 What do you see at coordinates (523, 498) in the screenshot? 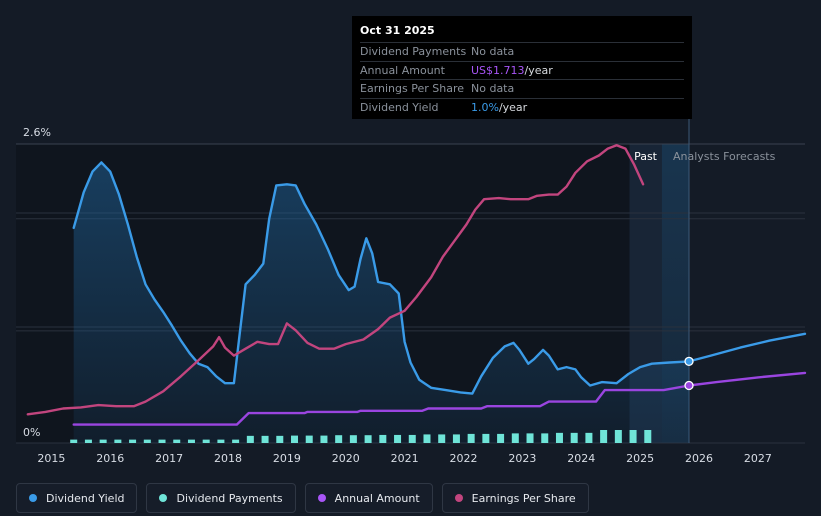
I see `legend-label: Earnings Per Share` at bounding box center [523, 498].